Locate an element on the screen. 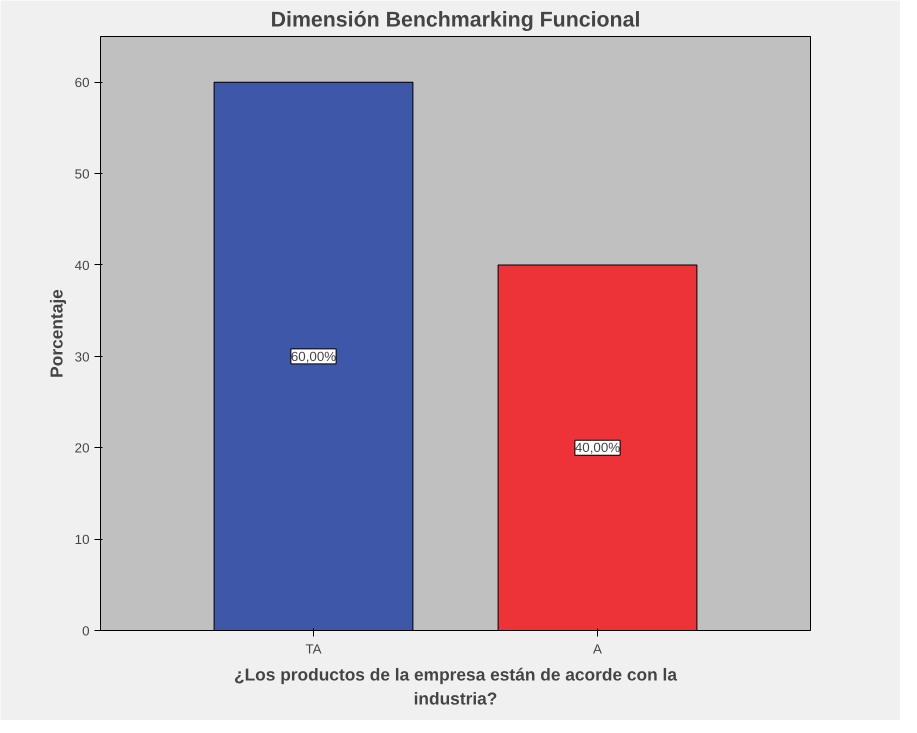  y-tick-label: 60 is located at coordinates (82, 82).